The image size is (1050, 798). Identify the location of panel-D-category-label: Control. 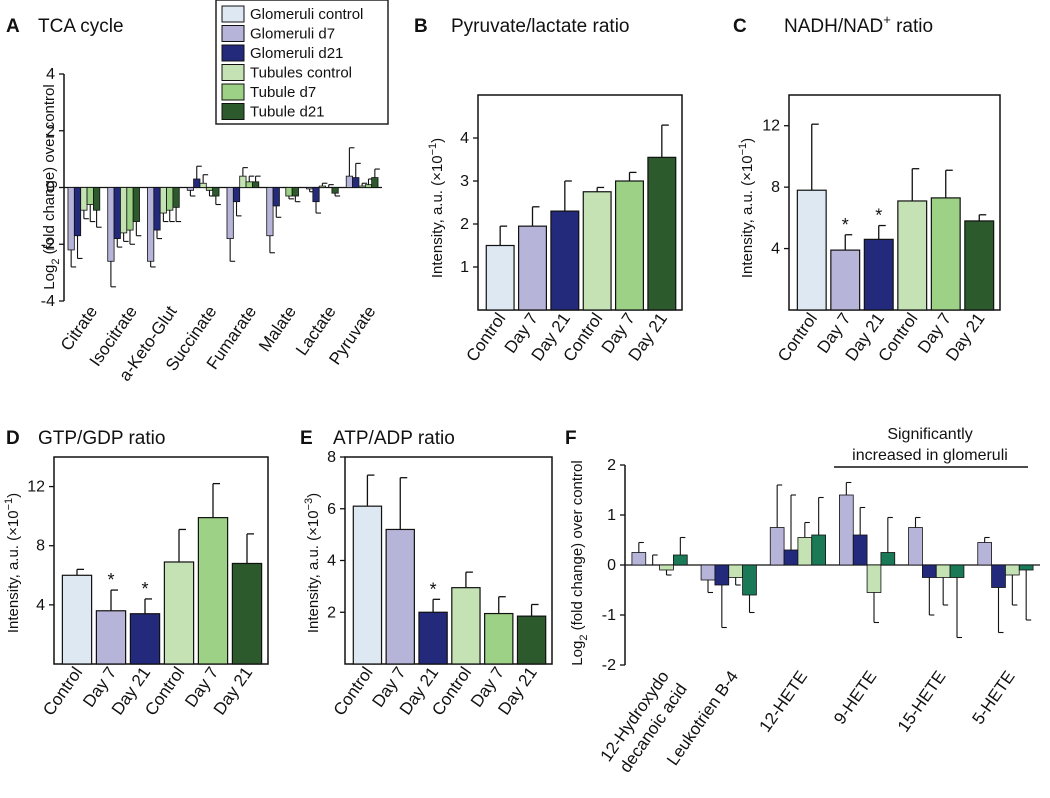
(62, 691).